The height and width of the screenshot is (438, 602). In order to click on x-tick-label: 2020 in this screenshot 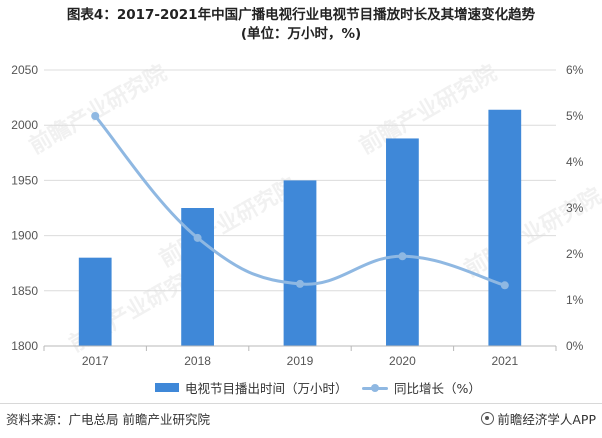, I will do `click(402, 361)`.